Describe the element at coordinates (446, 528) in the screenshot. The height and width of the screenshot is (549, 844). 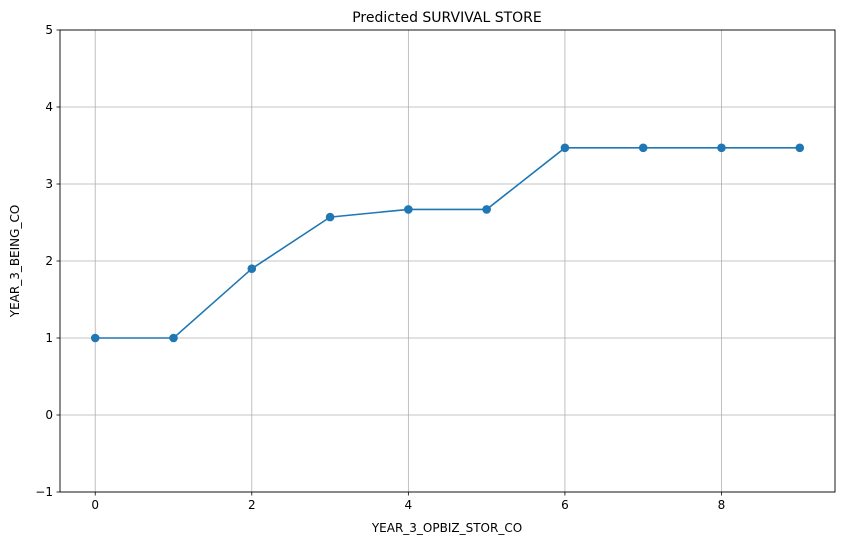
I see `x-axis-label: YEAR_3_OPBIZ_STOR_CO` at that location.